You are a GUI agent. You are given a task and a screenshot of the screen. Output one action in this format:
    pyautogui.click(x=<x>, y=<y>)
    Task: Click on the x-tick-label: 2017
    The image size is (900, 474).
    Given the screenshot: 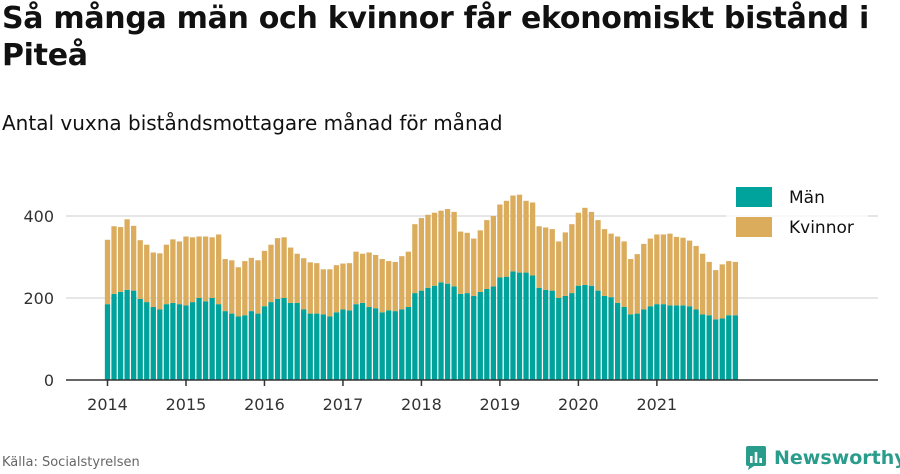 What is the action you would take?
    pyautogui.click(x=343, y=404)
    